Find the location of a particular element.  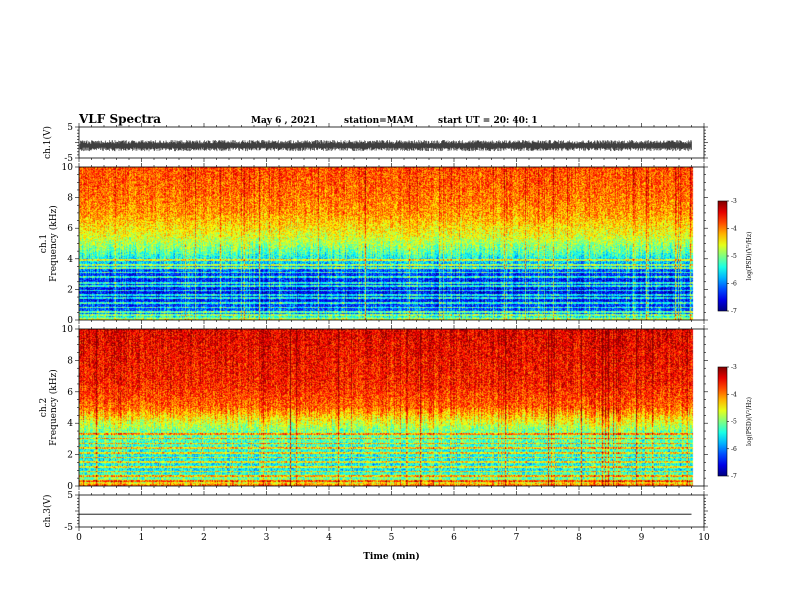

ch2-ylabel: Frequency (kHz) is located at coordinates (53, 243).